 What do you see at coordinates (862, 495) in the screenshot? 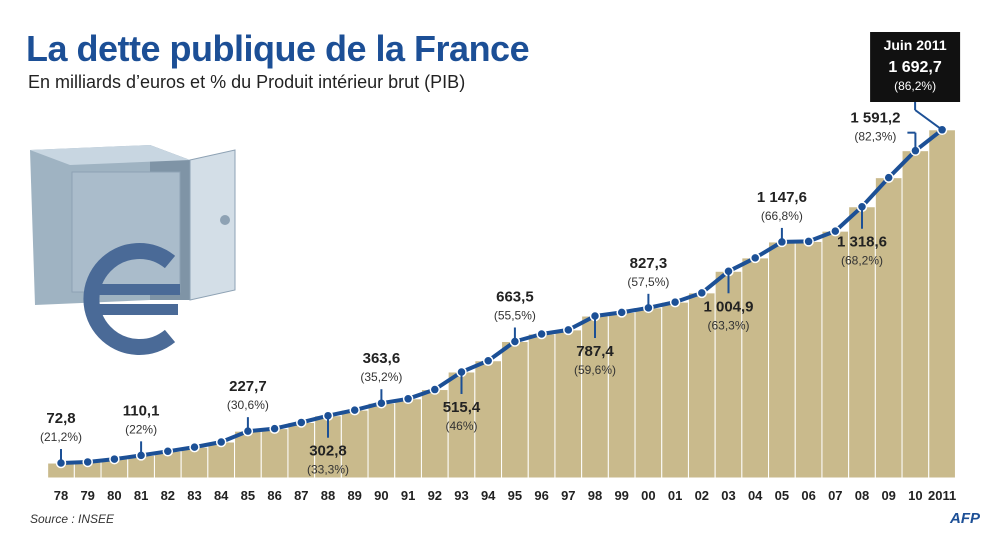
I see `x-tick-label: 08` at bounding box center [862, 495].